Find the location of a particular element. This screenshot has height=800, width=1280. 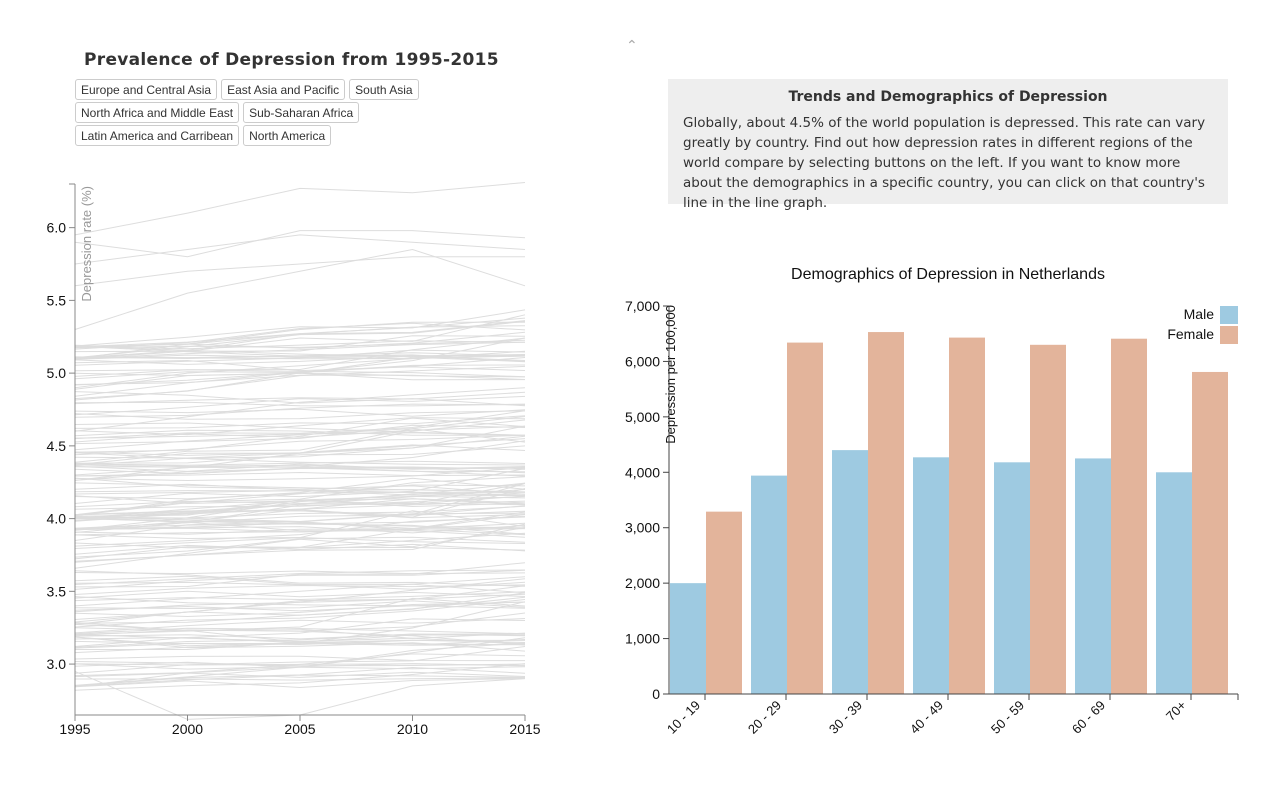

region-button-north-america: North America is located at coordinates (287, 135).